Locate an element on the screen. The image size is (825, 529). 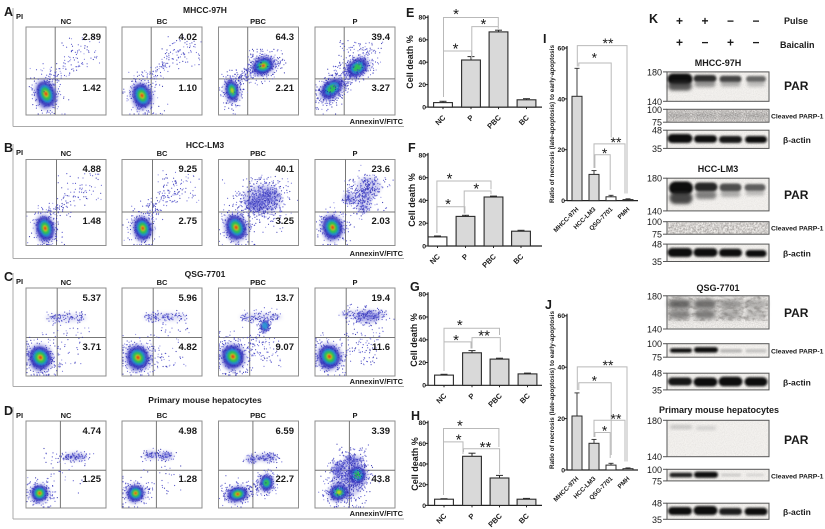
svg-text: 2.21 is located at coordinates (285, 88).